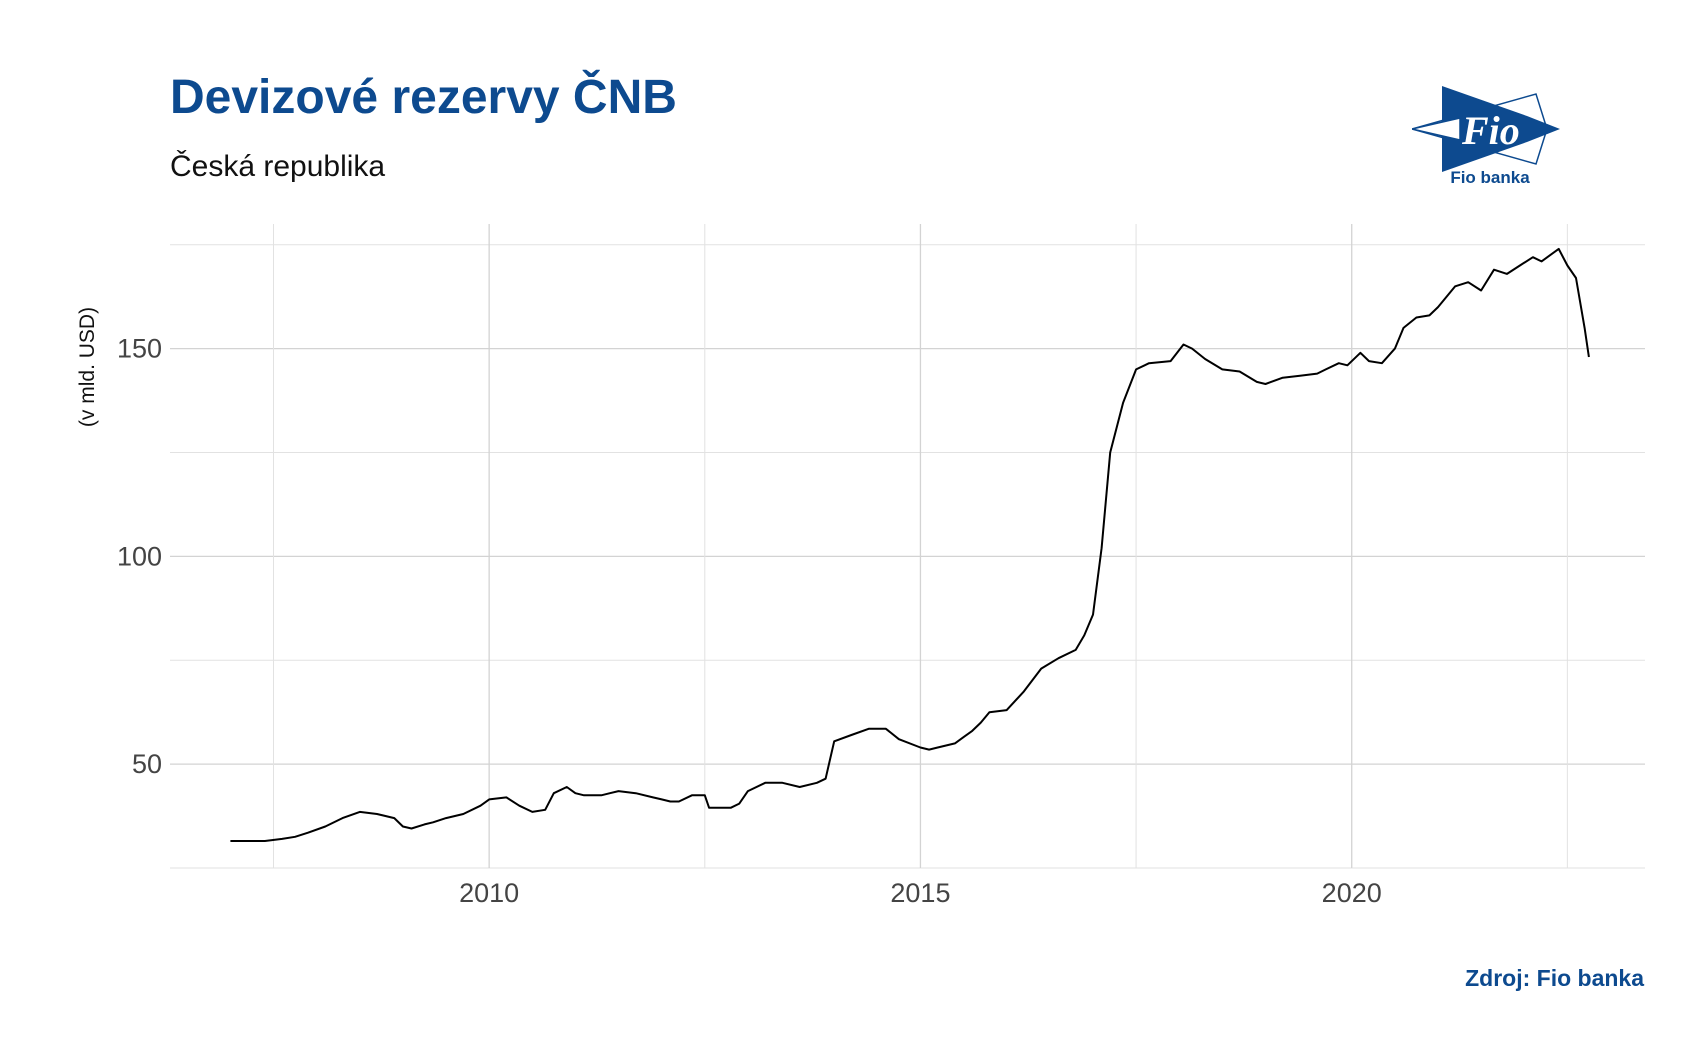  What do you see at coordinates (1554, 978) in the screenshot?
I see `source-note: Zdroj: Fio banka` at bounding box center [1554, 978].